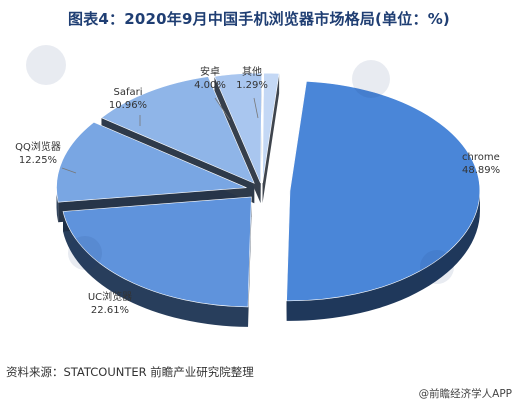 The height and width of the screenshot is (406, 518). What do you see at coordinates (38, 160) in the screenshot?
I see `slice-label-value: 12.25%` at bounding box center [38, 160].